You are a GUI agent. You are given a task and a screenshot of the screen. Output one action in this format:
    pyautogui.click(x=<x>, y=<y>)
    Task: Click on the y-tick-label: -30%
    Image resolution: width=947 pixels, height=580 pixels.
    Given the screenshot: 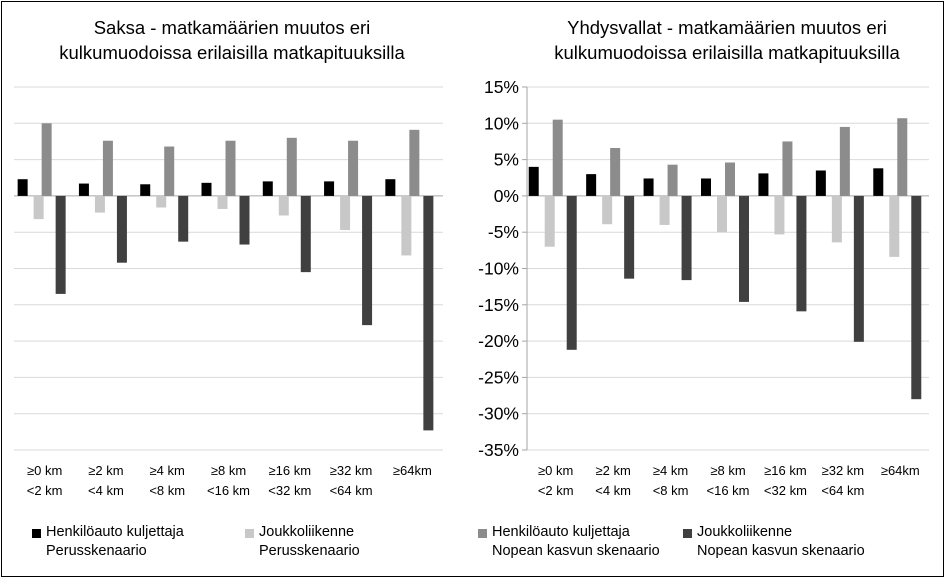 What is the action you would take?
    pyautogui.click(x=498, y=414)
    